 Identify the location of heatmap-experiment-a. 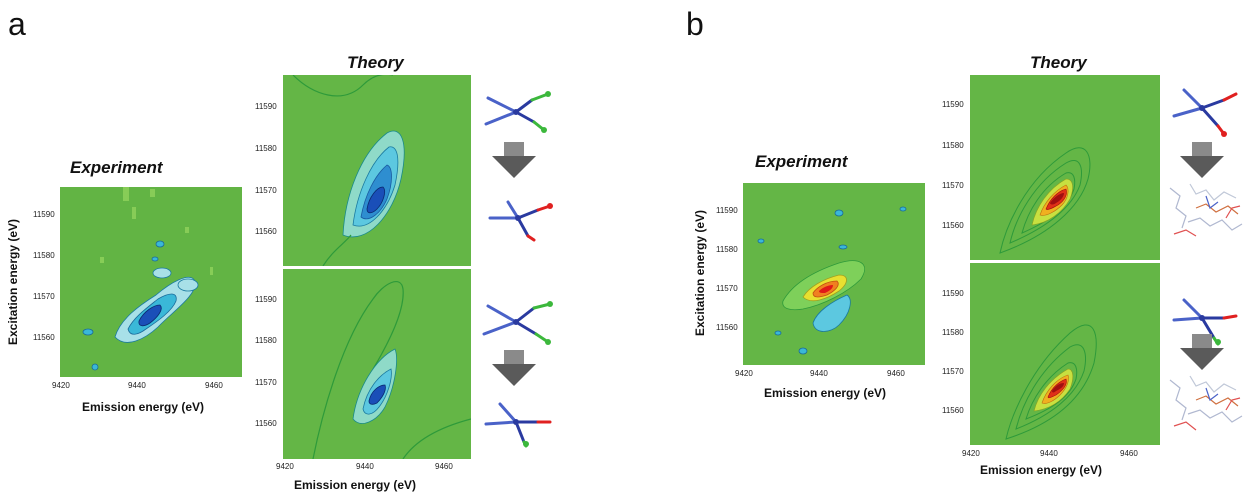
(151, 282).